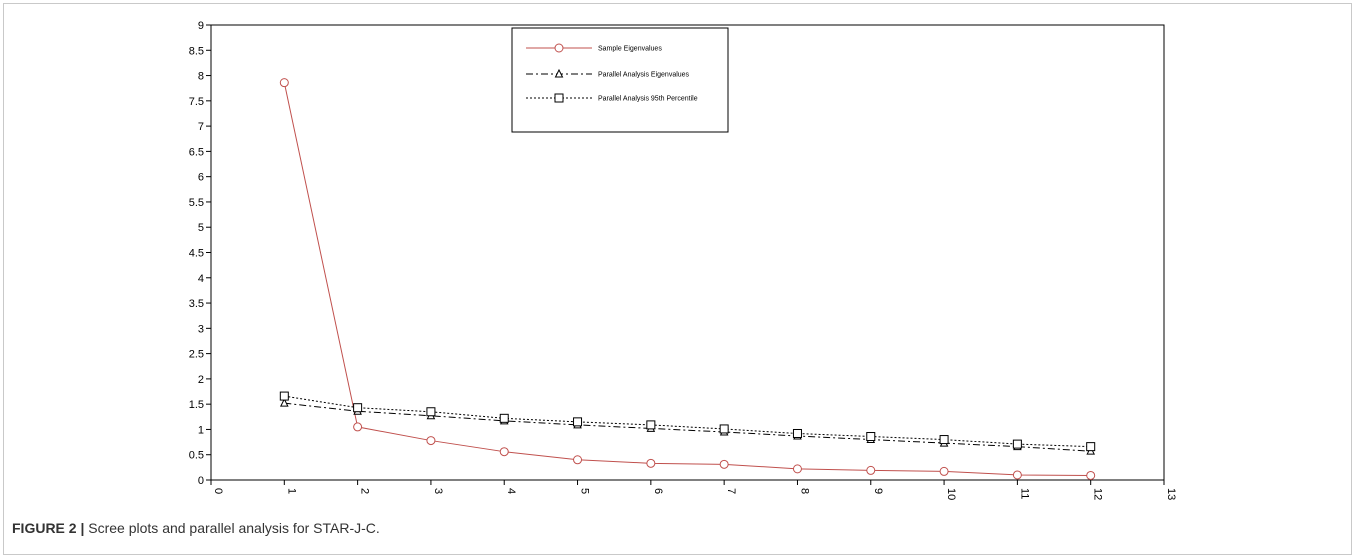 Image resolution: width=1357 pixels, height=560 pixels. I want to click on series-line, so click(687, 421).